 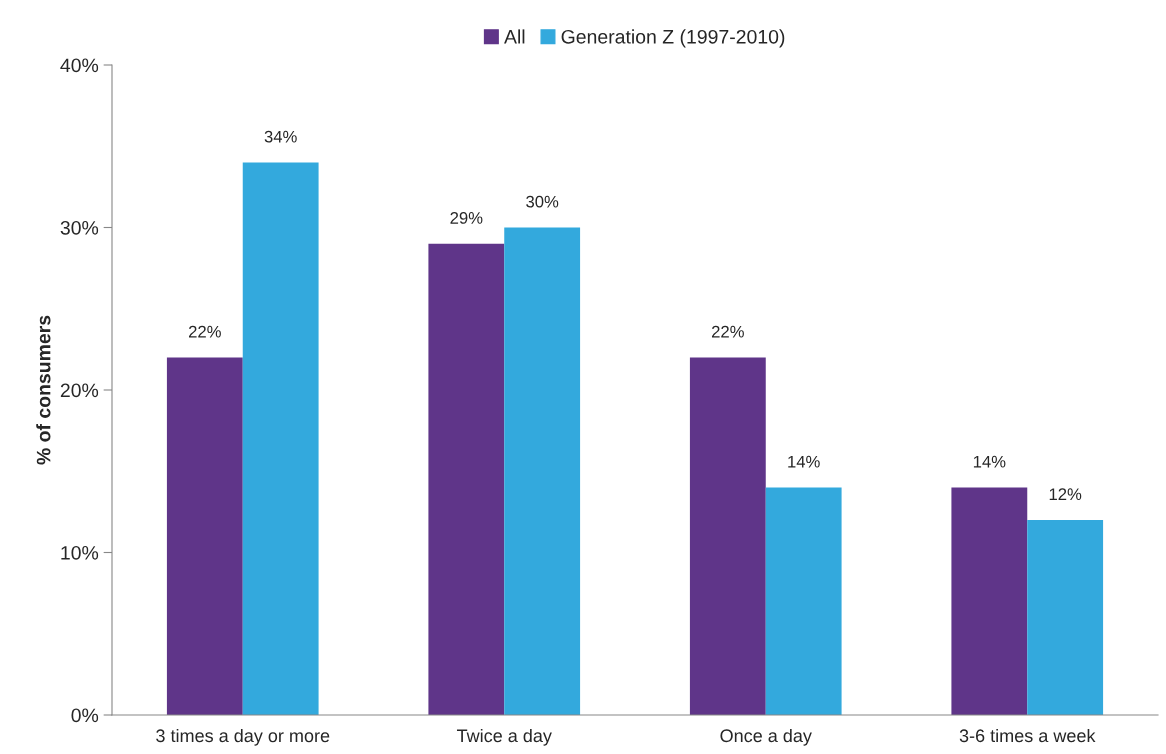 What do you see at coordinates (466, 217) in the screenshot?
I see `data-label: 29%` at bounding box center [466, 217].